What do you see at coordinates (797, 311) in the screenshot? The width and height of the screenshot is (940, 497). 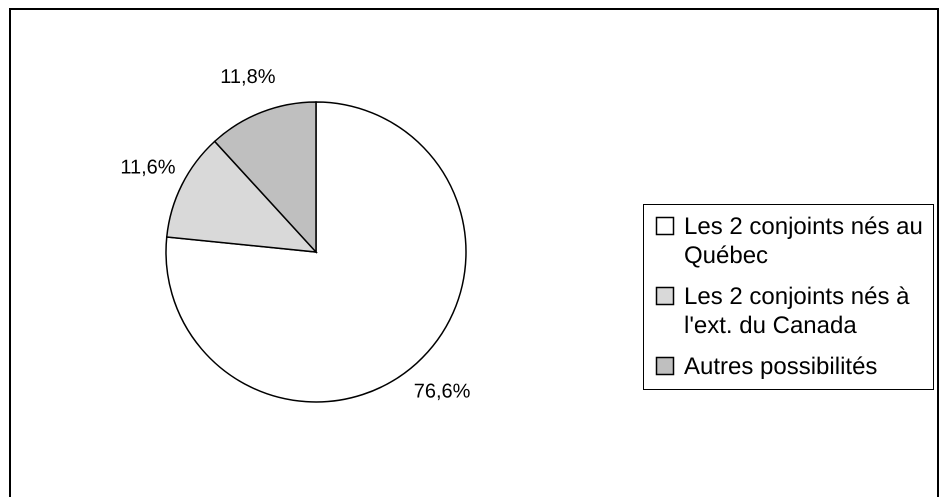 I see `legend-label: Les 2 conjoints nés à l'ext. du Canada` at bounding box center [797, 311].